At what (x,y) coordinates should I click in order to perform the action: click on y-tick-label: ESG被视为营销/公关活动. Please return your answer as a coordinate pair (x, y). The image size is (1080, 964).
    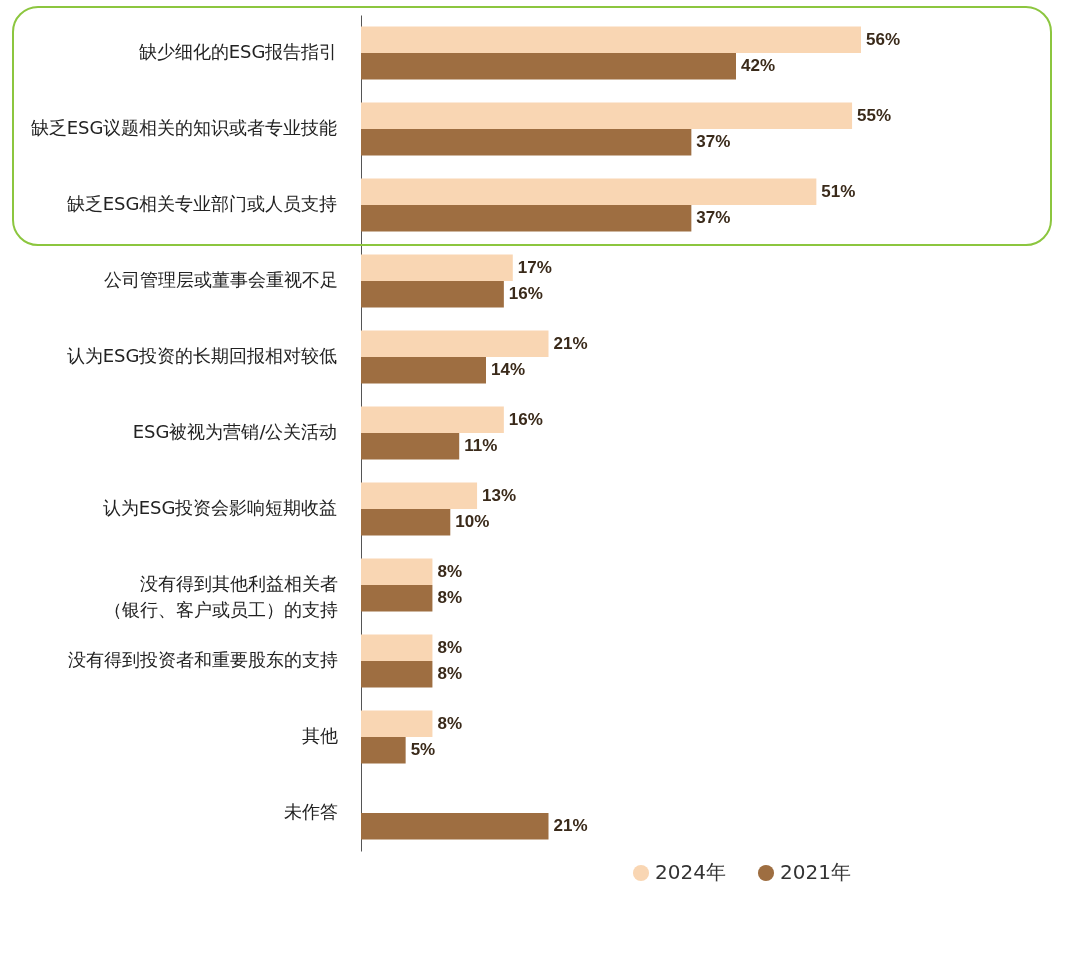
    Looking at the image, I should click on (235, 431).